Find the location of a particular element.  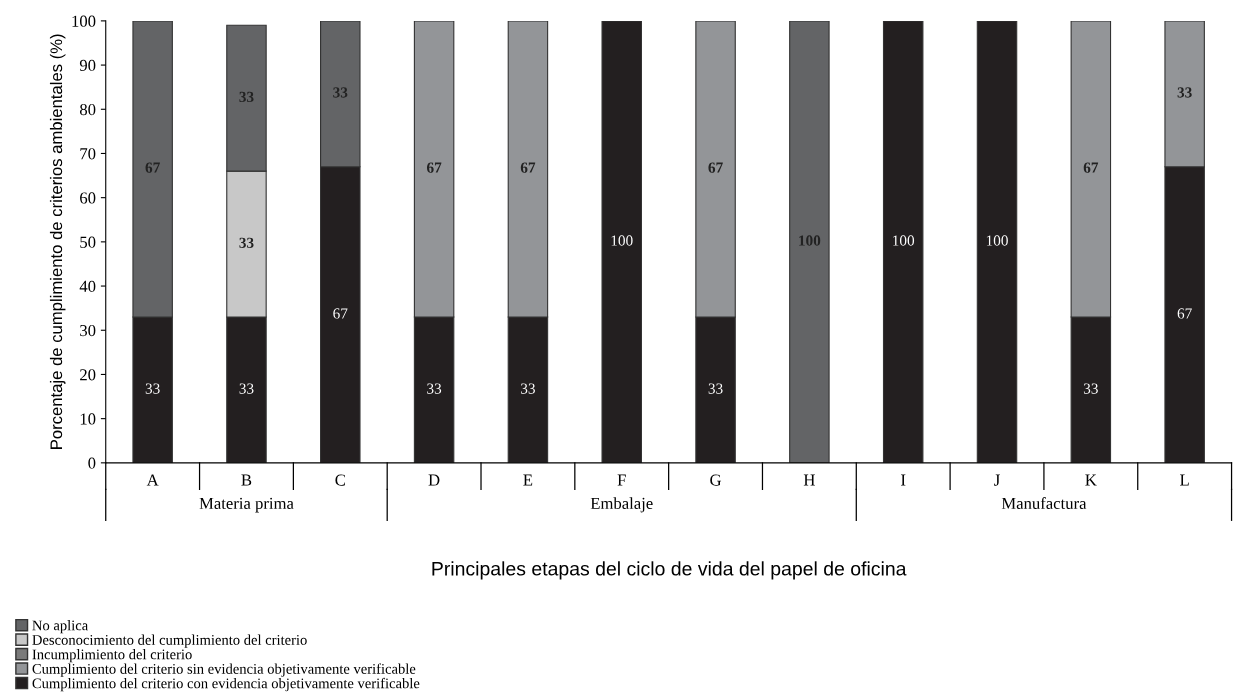

x-tick-label: D is located at coordinates (434, 480).